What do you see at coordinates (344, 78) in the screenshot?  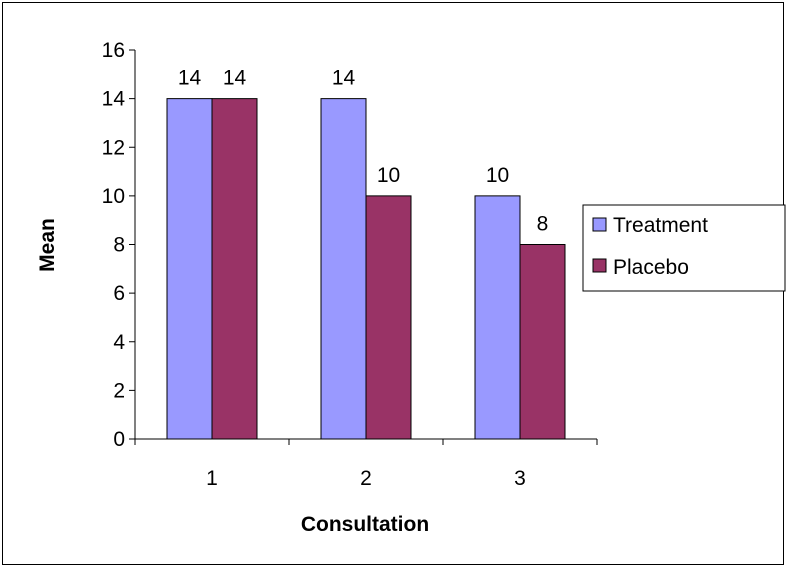 I see `data-label-treatment-2: 14` at bounding box center [344, 78].